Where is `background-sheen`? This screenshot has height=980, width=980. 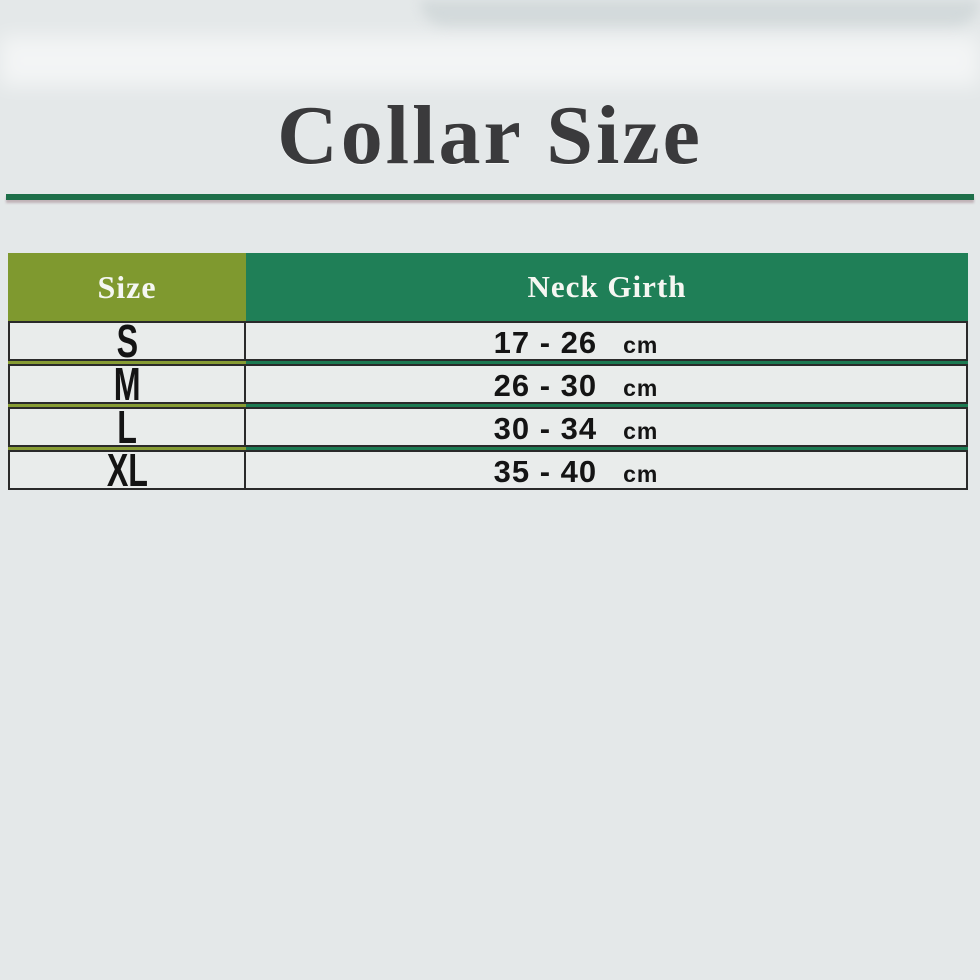 background-sheen is located at coordinates (490, 61).